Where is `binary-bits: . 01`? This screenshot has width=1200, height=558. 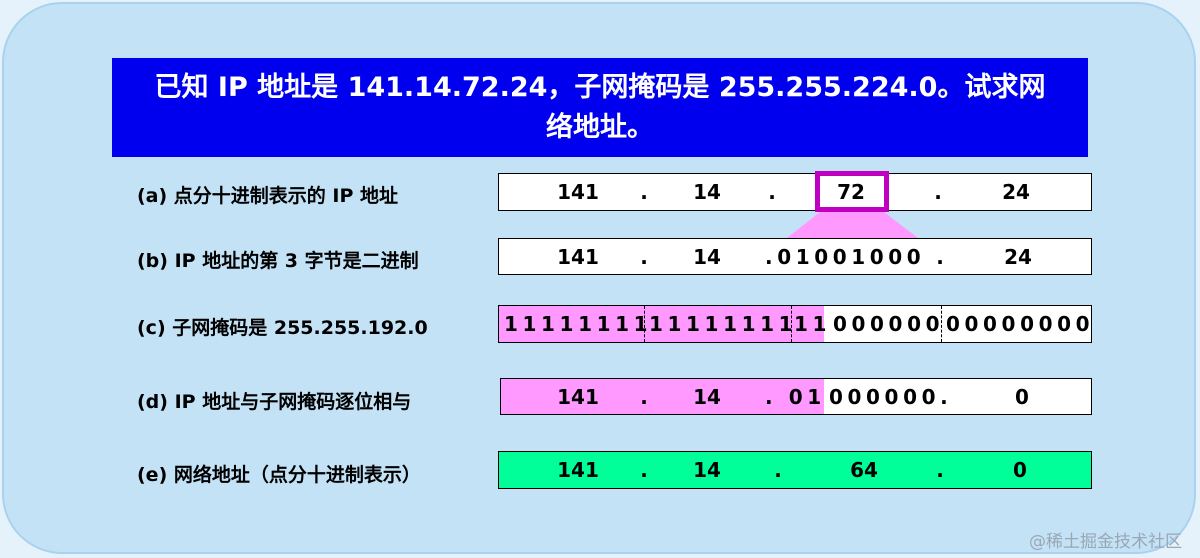
binary-bits: . 01 is located at coordinates (795, 396).